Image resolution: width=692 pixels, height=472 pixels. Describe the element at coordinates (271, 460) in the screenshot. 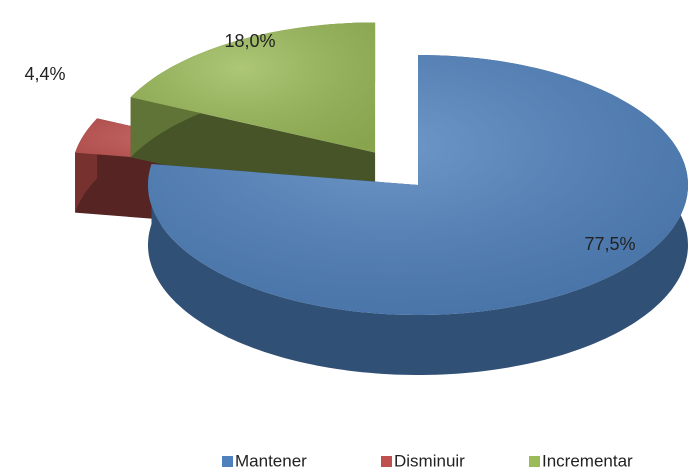

I see `legend-label: Mantener` at that location.